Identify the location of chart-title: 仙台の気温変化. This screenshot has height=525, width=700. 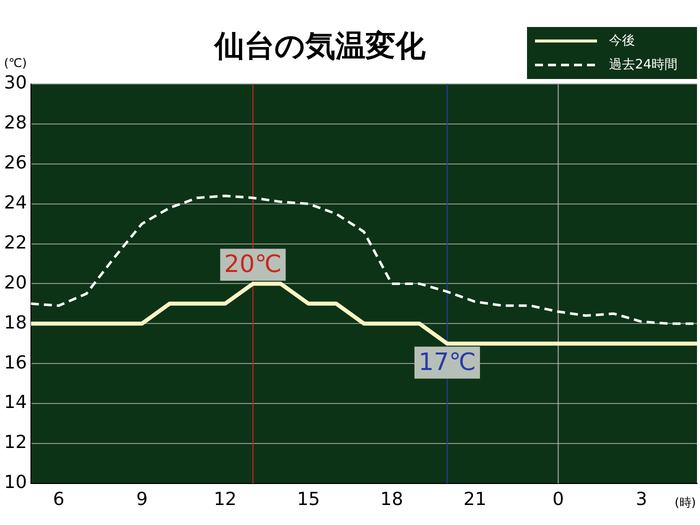
(320, 46).